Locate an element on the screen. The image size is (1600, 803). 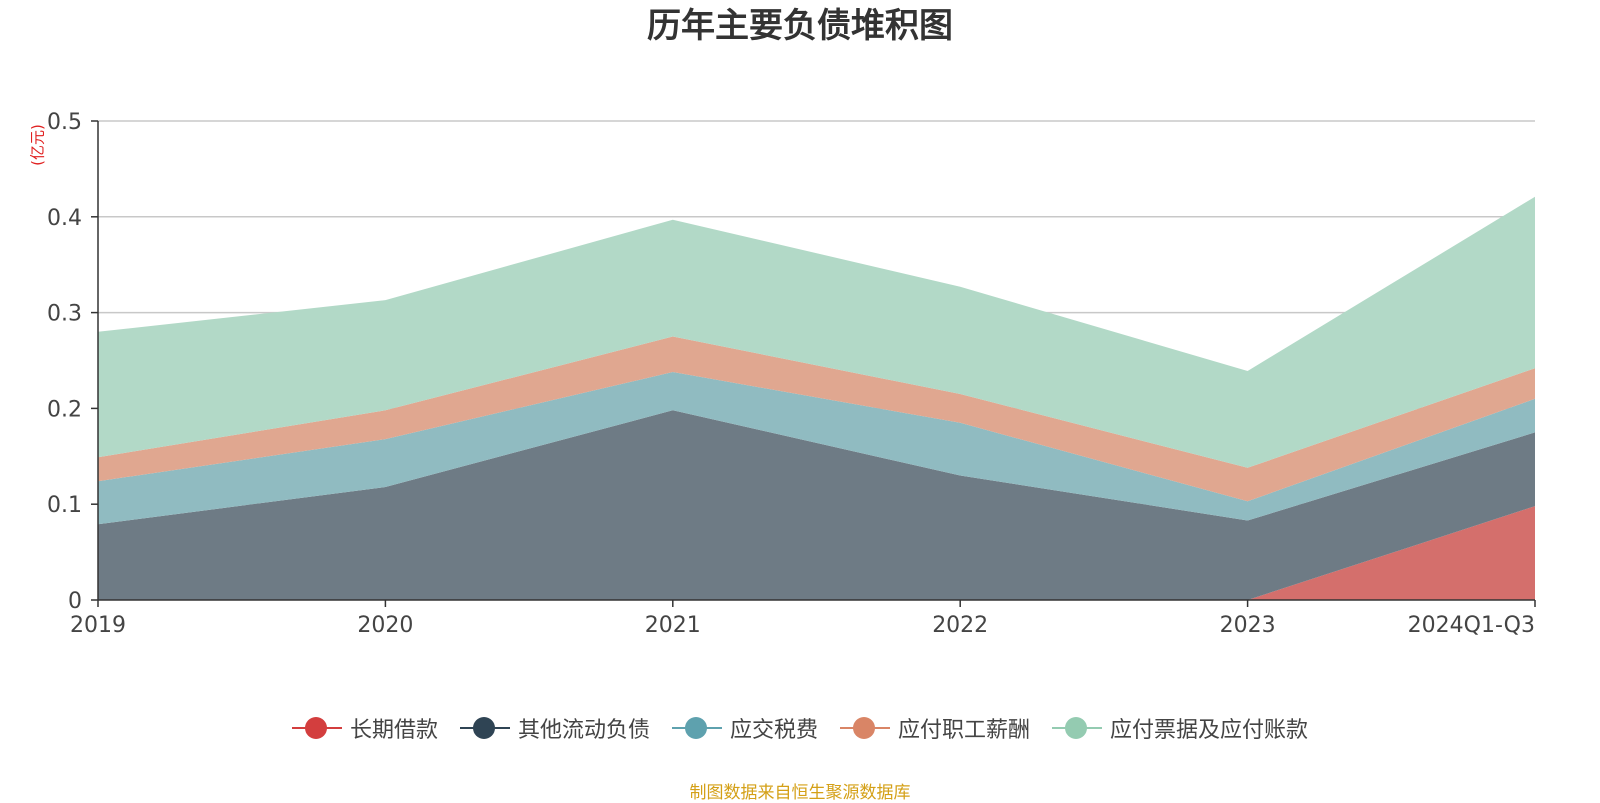
legend-item: 应付职工薪酬 is located at coordinates (935, 728).